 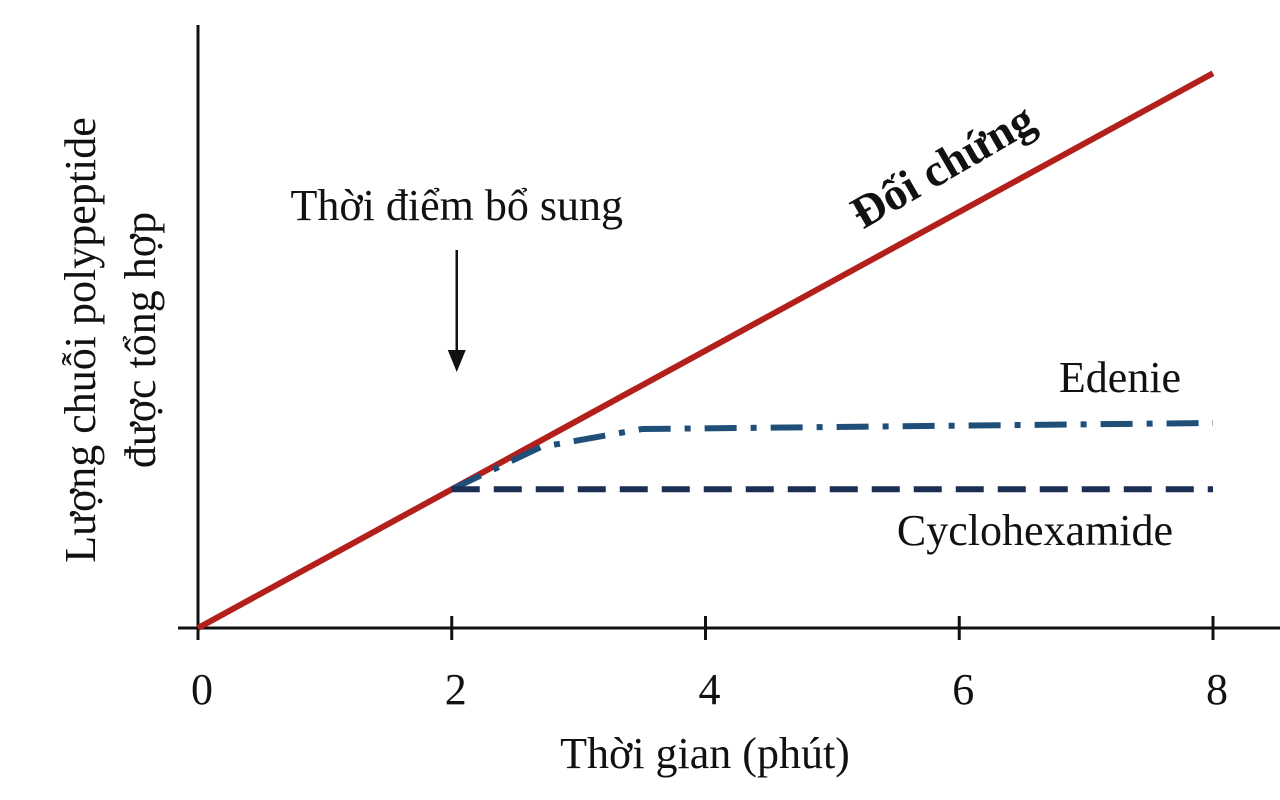 I want to click on y-axis-label: được tổng hợp, so click(x=140, y=340).